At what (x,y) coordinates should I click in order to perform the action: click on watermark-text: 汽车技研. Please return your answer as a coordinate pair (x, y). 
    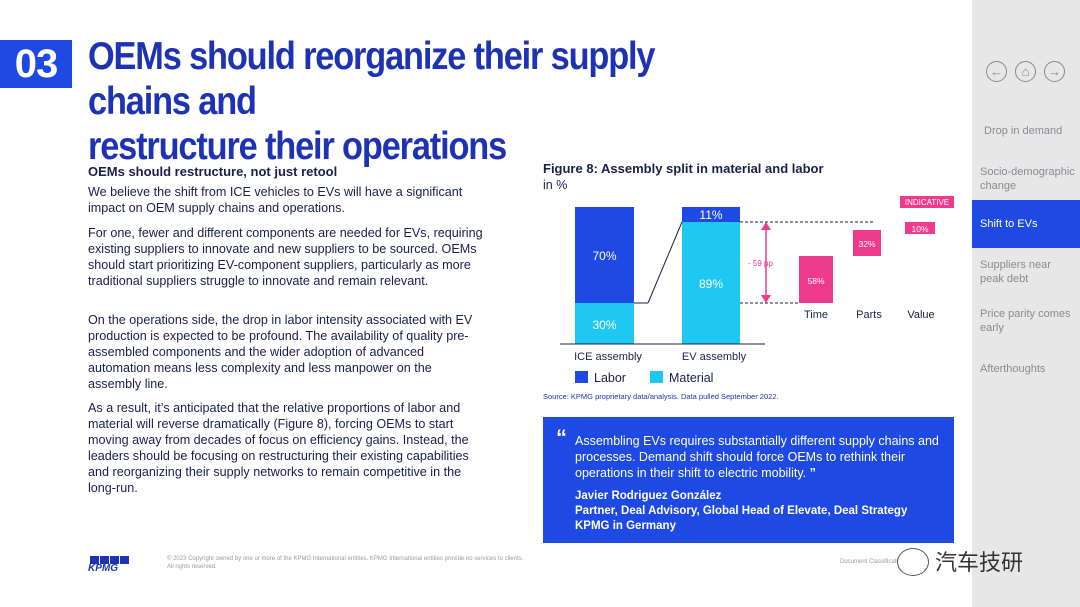
    Looking at the image, I should click on (979, 563).